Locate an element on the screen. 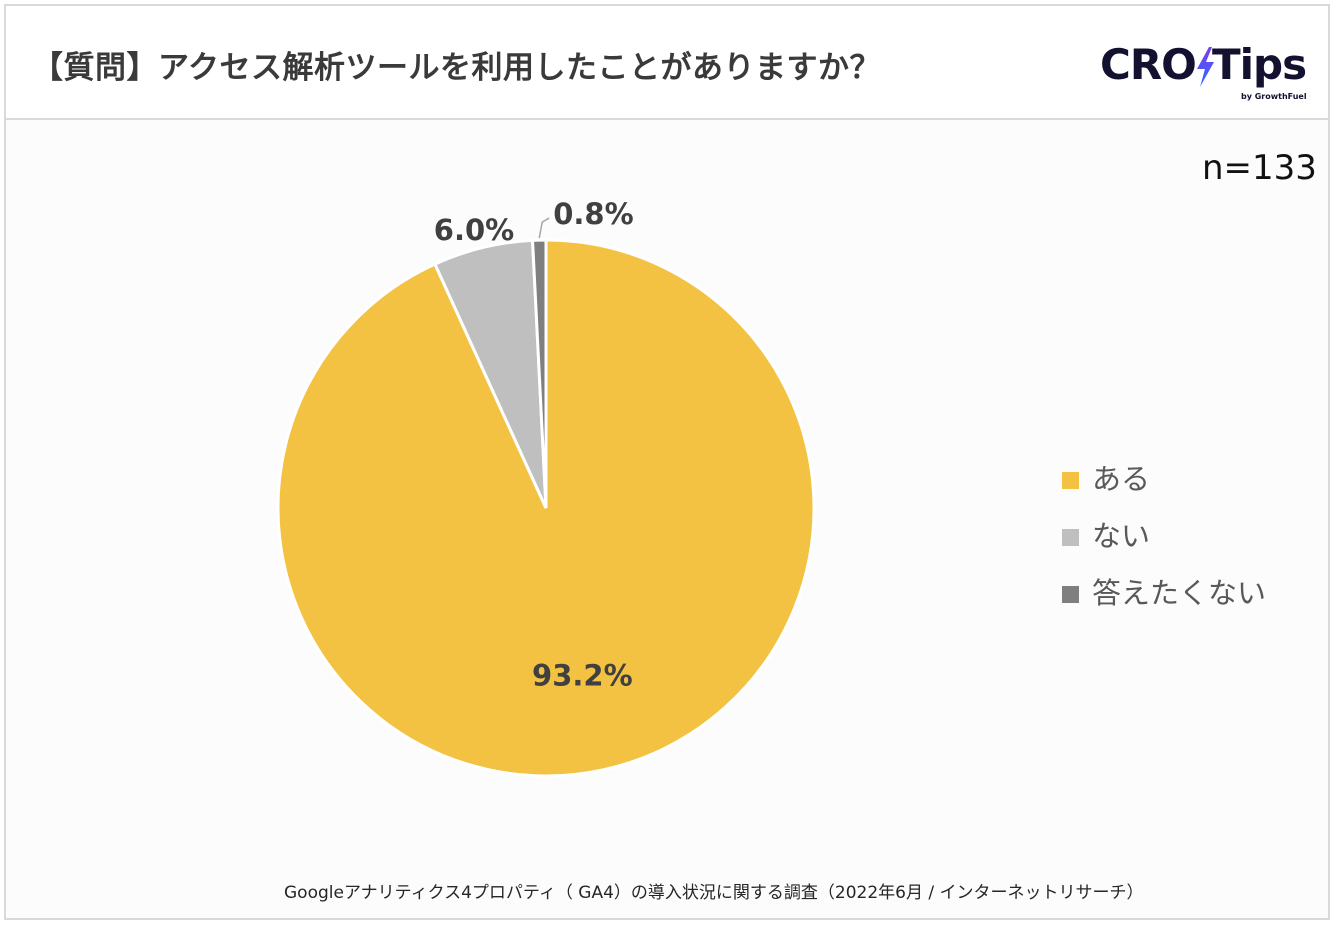  logo-byline: by GrowthFuel is located at coordinates (1274, 96).